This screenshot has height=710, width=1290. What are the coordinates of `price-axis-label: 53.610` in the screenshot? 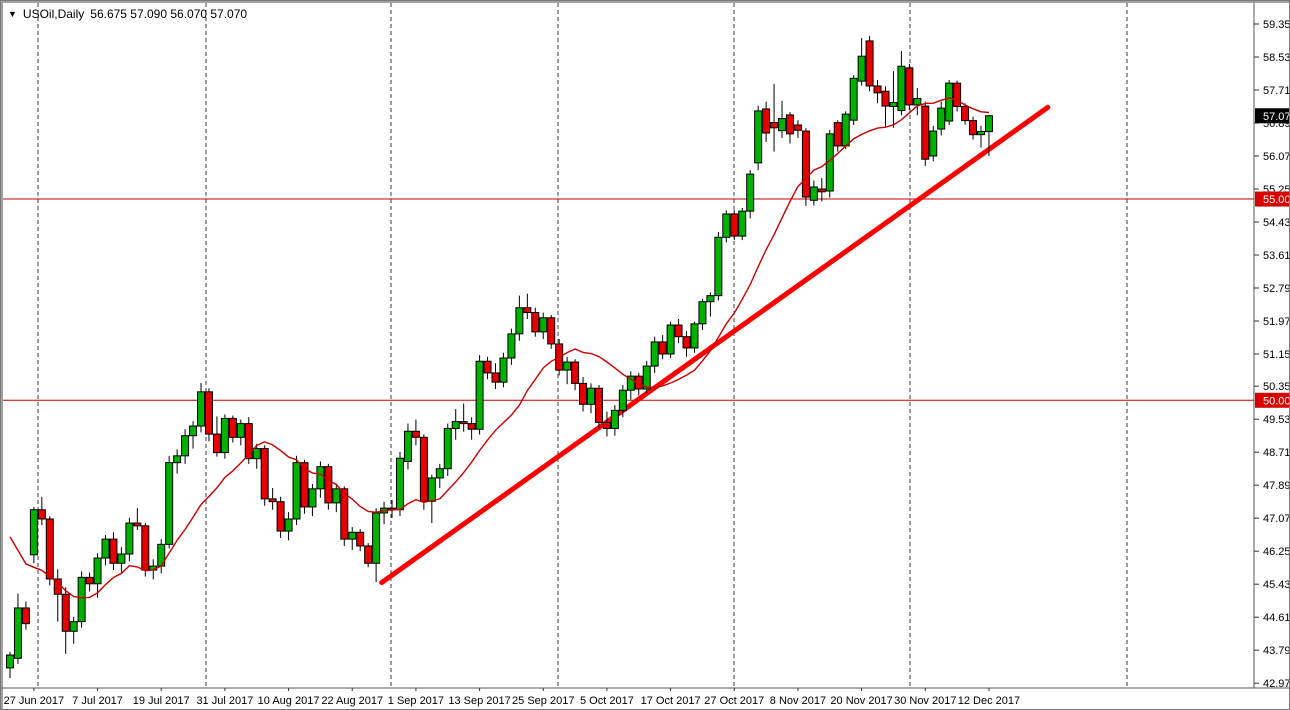 It's located at (1276, 256).